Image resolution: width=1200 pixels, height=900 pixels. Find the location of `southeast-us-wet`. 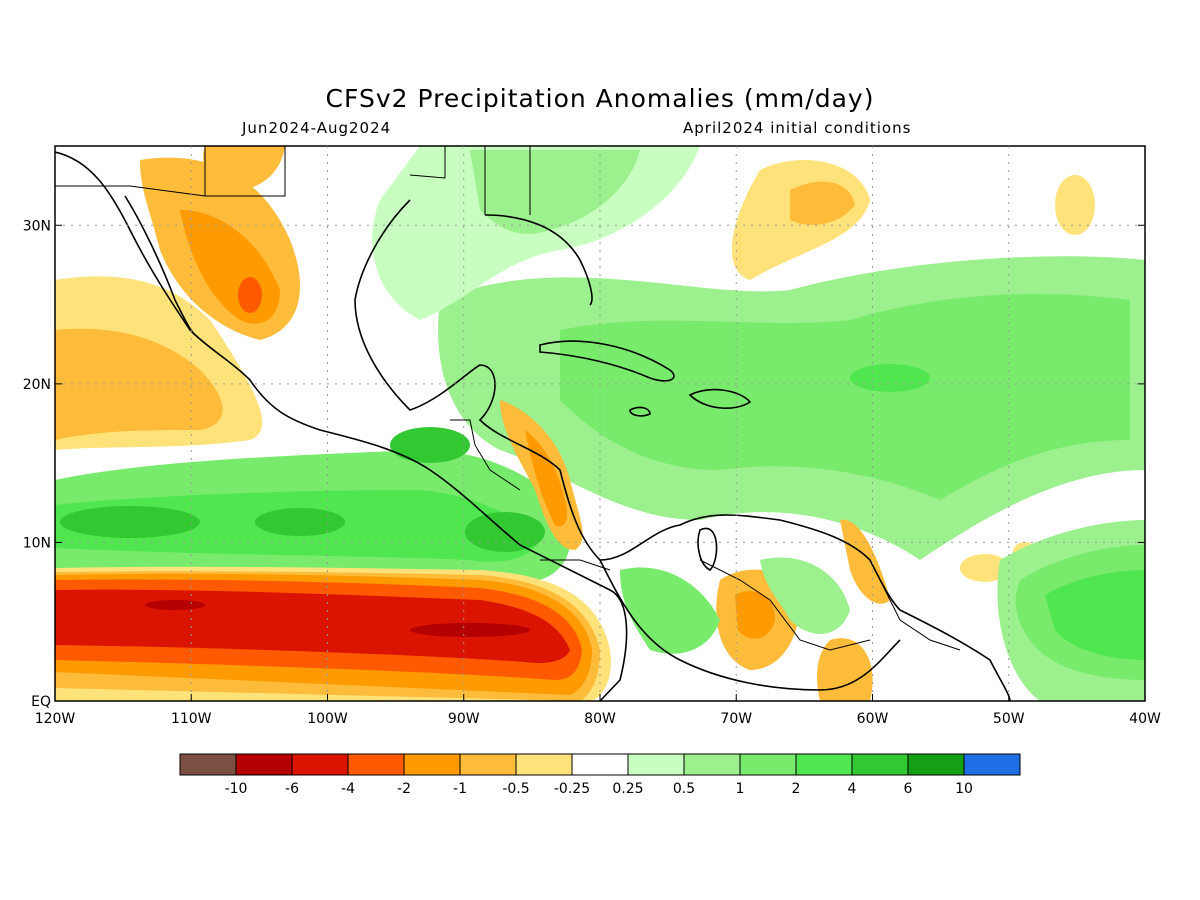

southeast-us-wet is located at coordinates (555, 192).